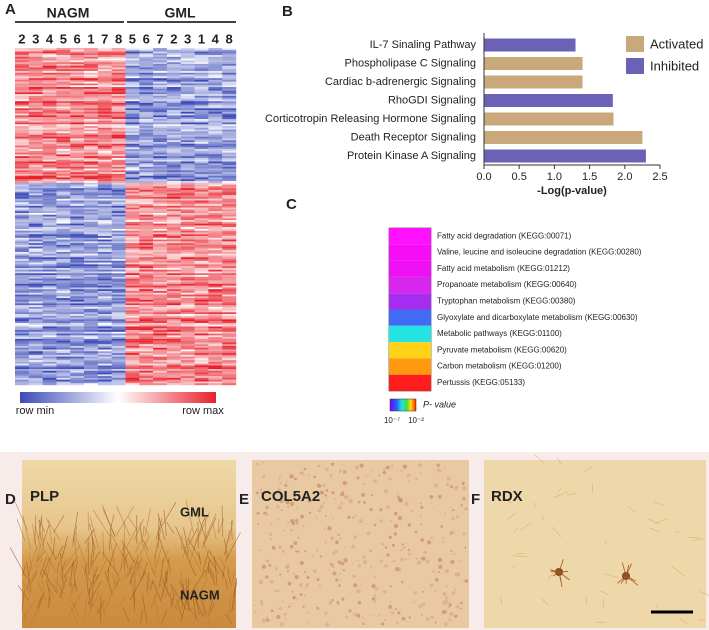 The width and height of the screenshot is (709, 630). What do you see at coordinates (194, 511) in the screenshot?
I see `region-label: GML` at bounding box center [194, 511].